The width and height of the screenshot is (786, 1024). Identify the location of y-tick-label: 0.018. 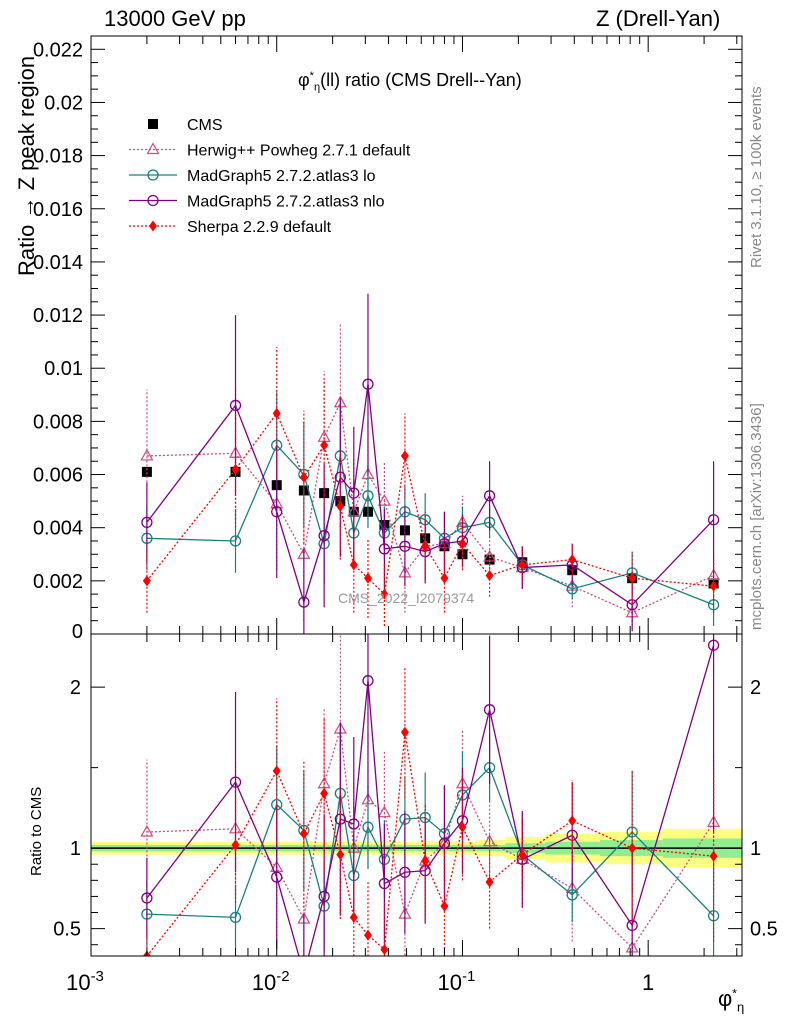
(58, 157).